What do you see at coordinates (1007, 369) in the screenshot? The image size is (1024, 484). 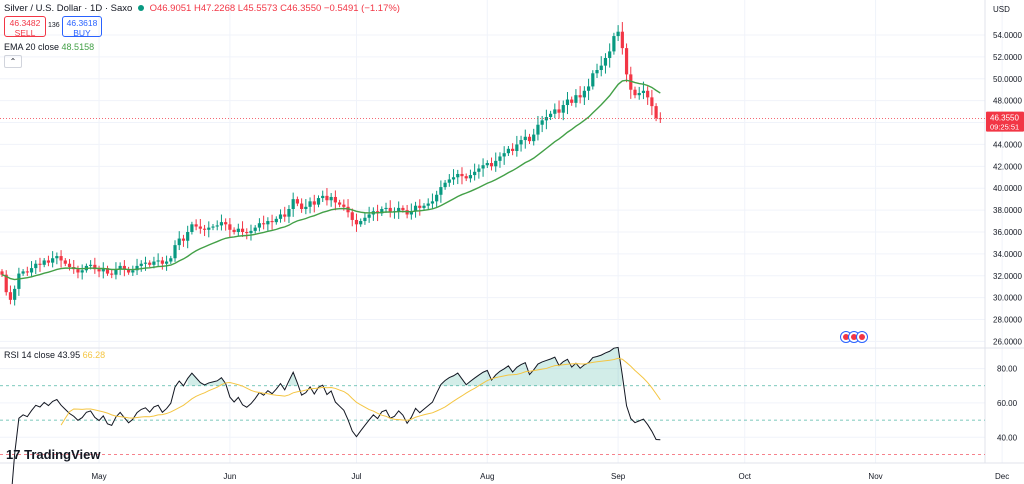 I see `rsi-tick-label: 80.00` at bounding box center [1007, 369].